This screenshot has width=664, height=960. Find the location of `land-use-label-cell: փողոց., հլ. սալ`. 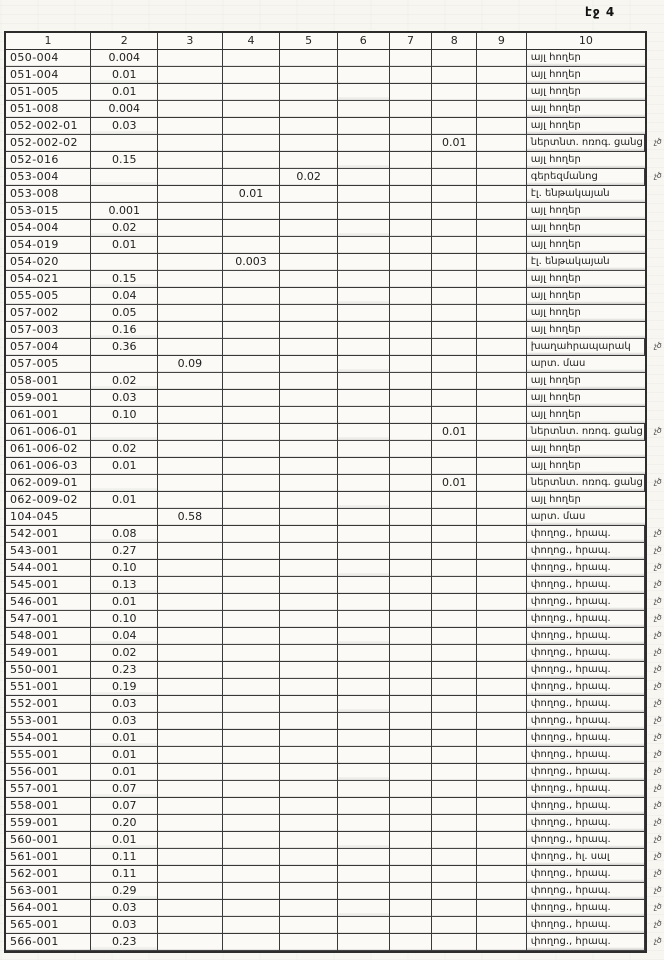

land-use-label-cell: փողոց., հլ. սալ is located at coordinates (586, 857).